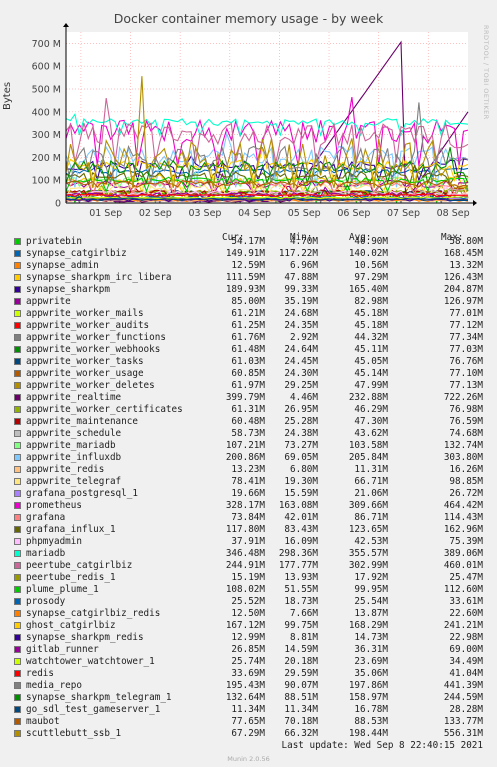 This screenshot has height=767, width=497. What do you see at coordinates (248, 481) in the screenshot?
I see `legend-value-cur: 78.41M` at bounding box center [248, 481].